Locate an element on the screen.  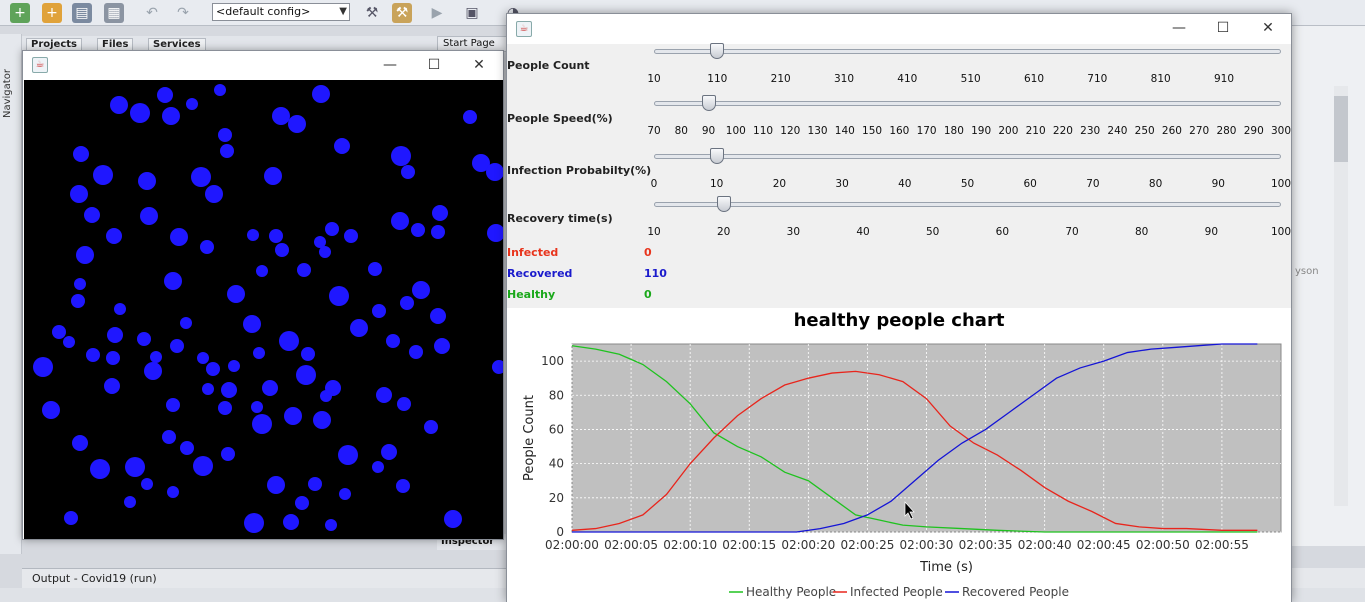
open-project-icon: ▤ is located at coordinates (82, 13).